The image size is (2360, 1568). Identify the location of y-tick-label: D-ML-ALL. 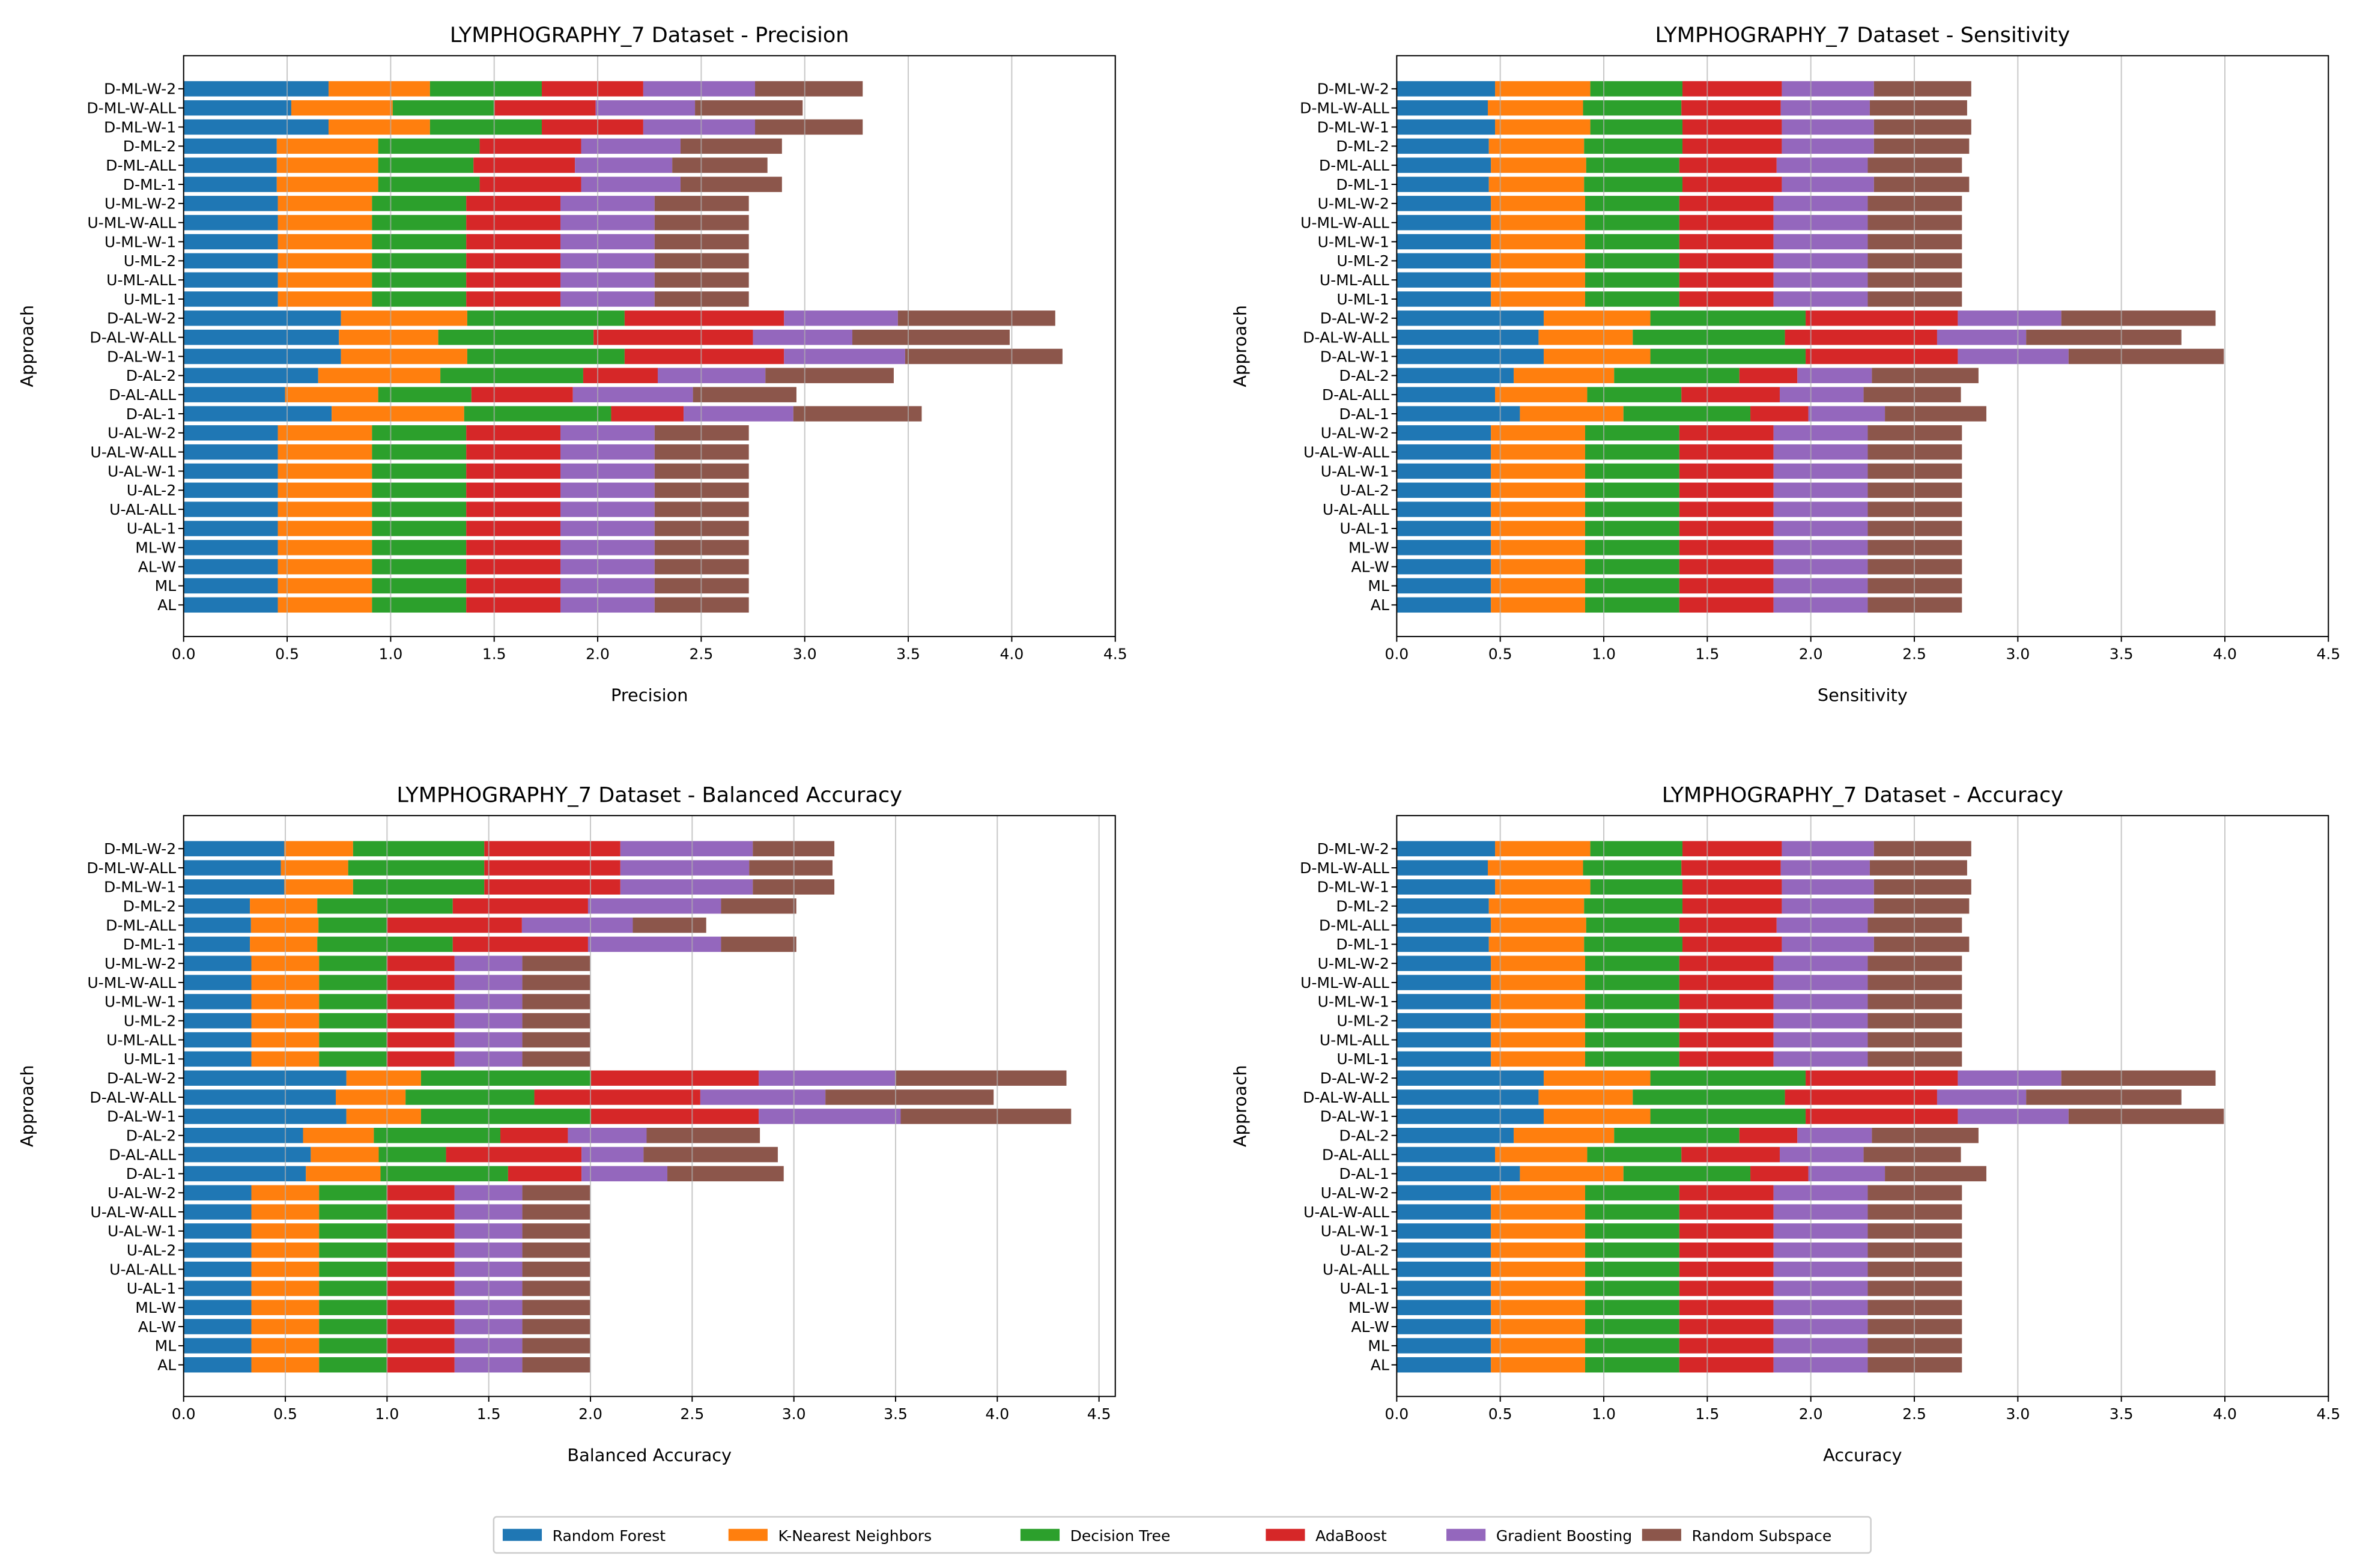
(1354, 925).